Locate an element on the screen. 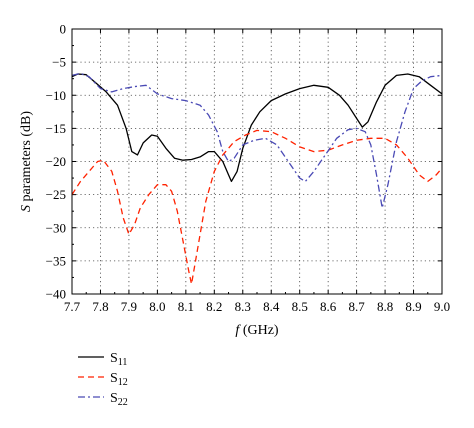 Image resolution: width=474 pixels, height=428 pixels. legend-subscript: 22 is located at coordinates (123, 402).